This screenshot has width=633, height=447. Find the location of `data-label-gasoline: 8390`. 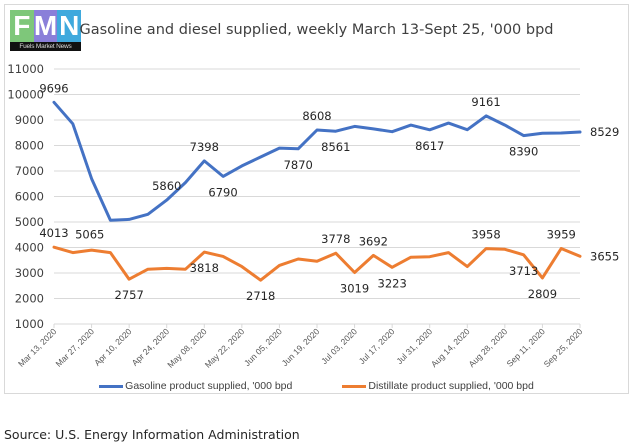

data-label-gasoline: 8390 is located at coordinates (523, 152).